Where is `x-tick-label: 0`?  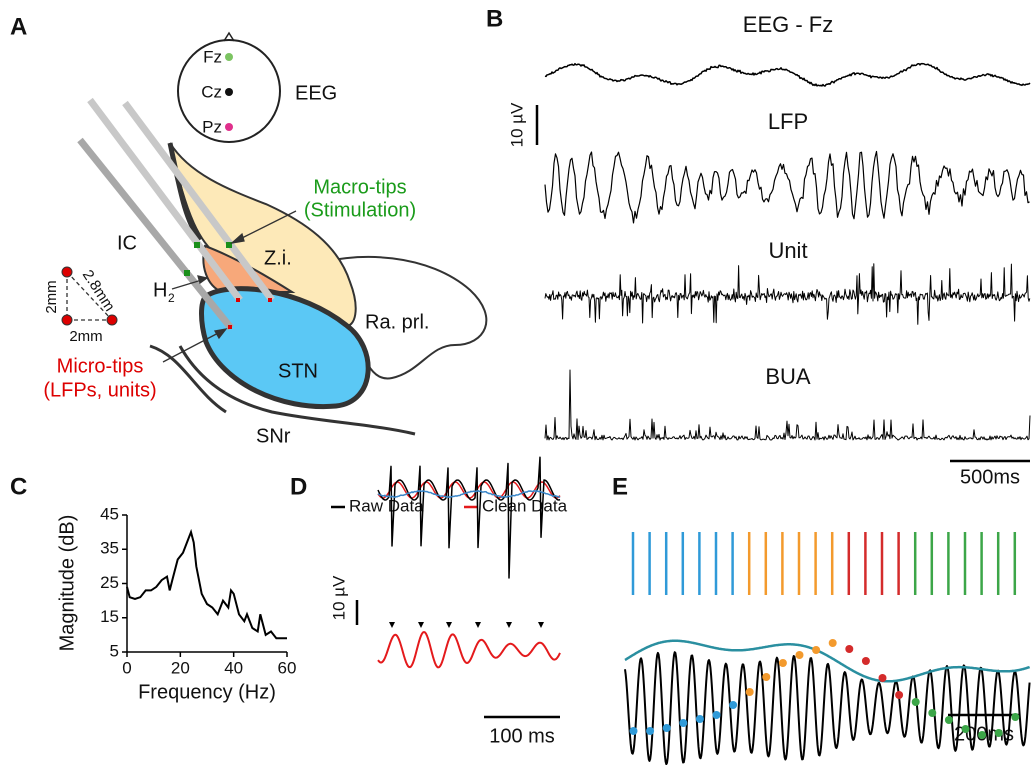 x-tick-label: 0 is located at coordinates (126, 667).